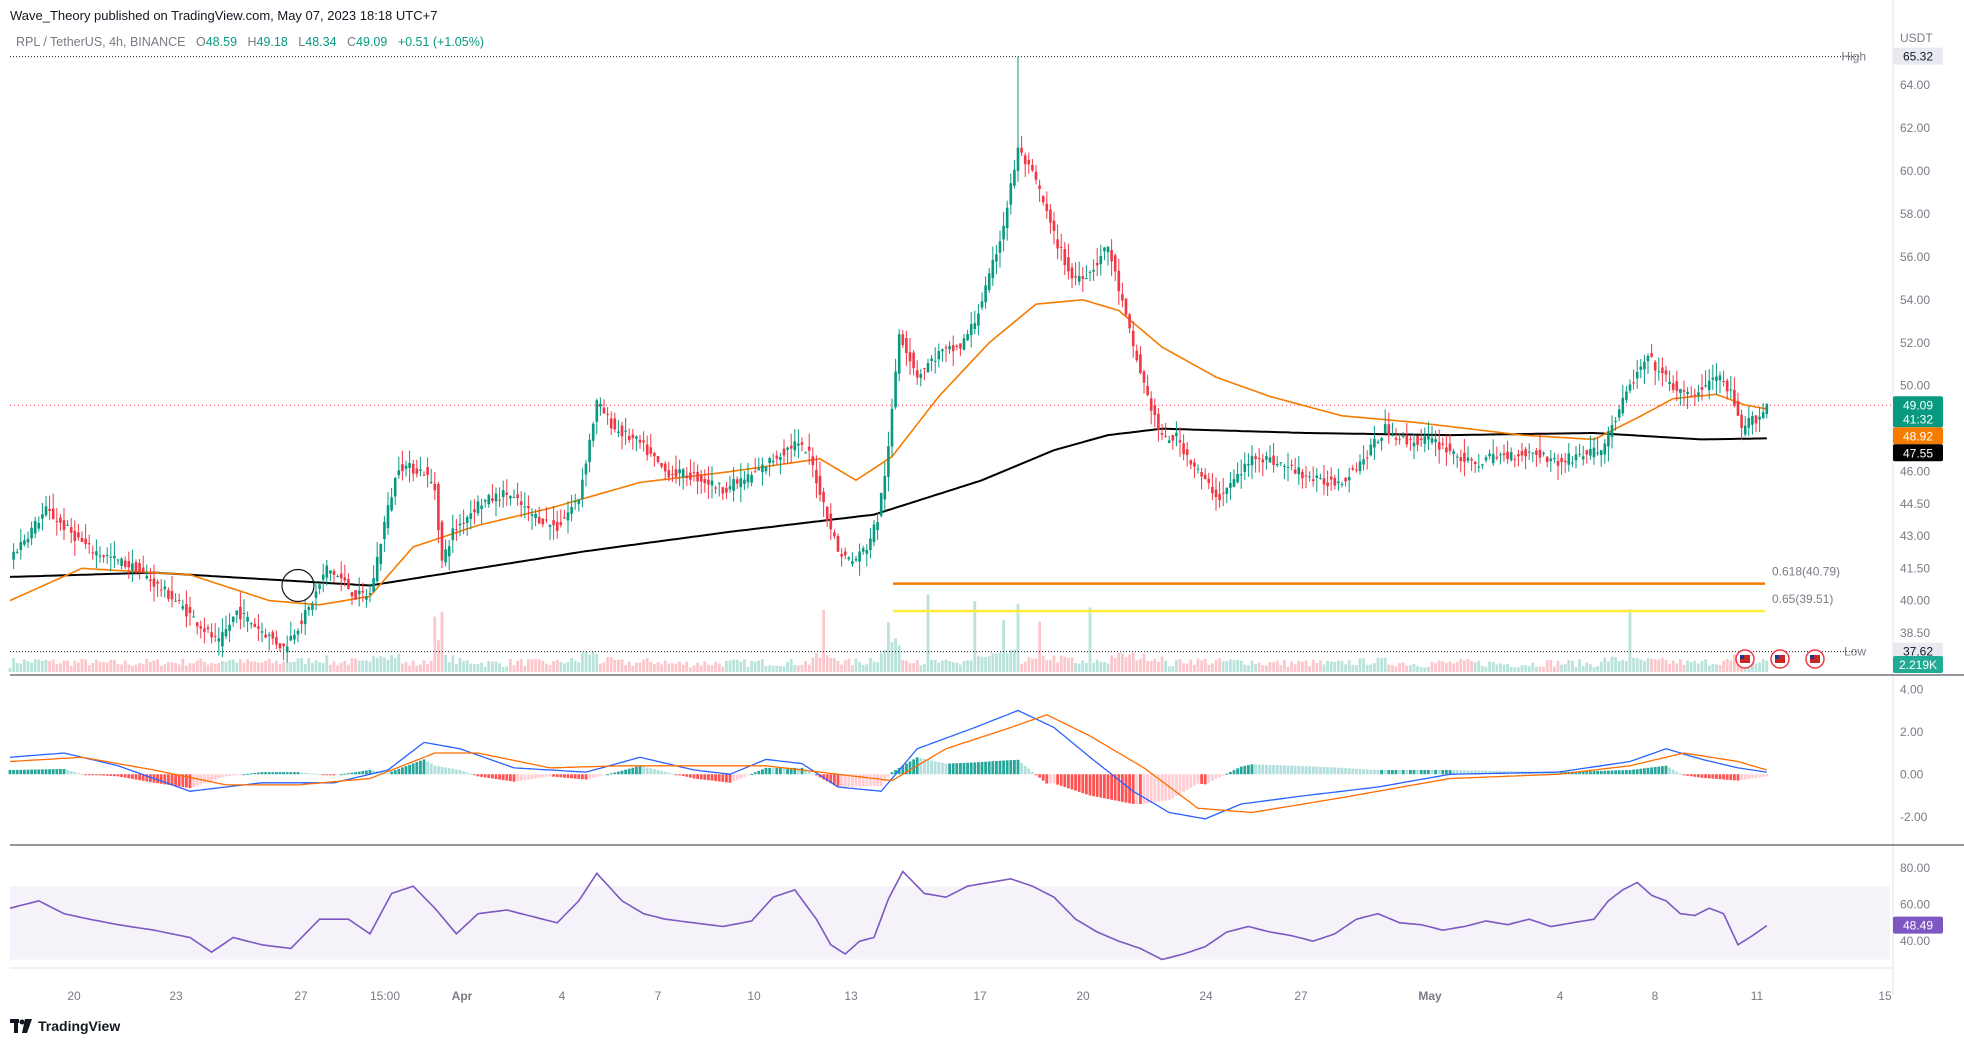 The height and width of the screenshot is (1045, 1964). Describe the element at coordinates (1918, 436) in the screenshot. I see `ema-fast-value-bg` at that location.